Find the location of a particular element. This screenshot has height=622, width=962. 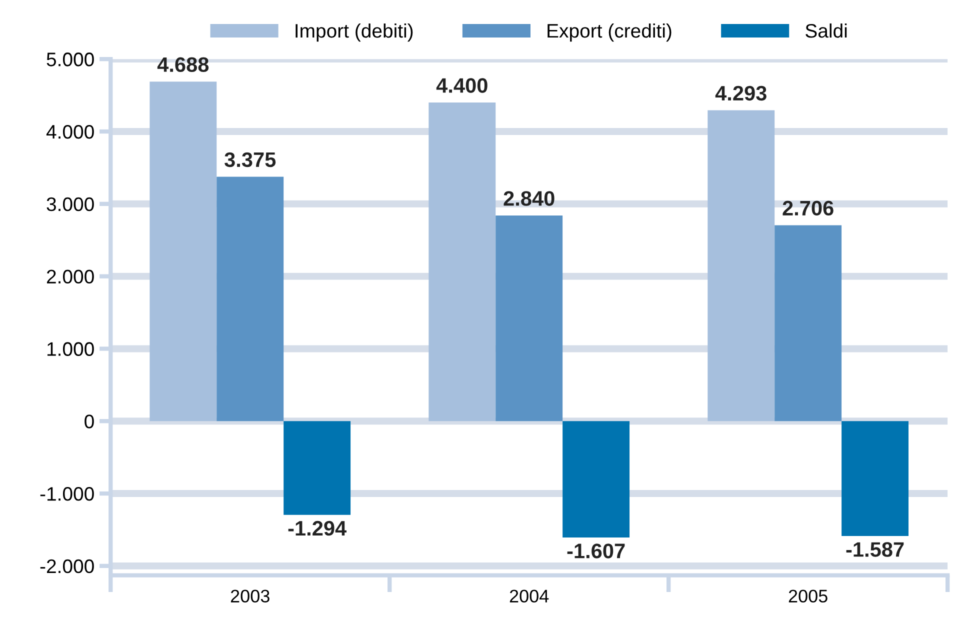

data-label: 4.400 is located at coordinates (462, 85).